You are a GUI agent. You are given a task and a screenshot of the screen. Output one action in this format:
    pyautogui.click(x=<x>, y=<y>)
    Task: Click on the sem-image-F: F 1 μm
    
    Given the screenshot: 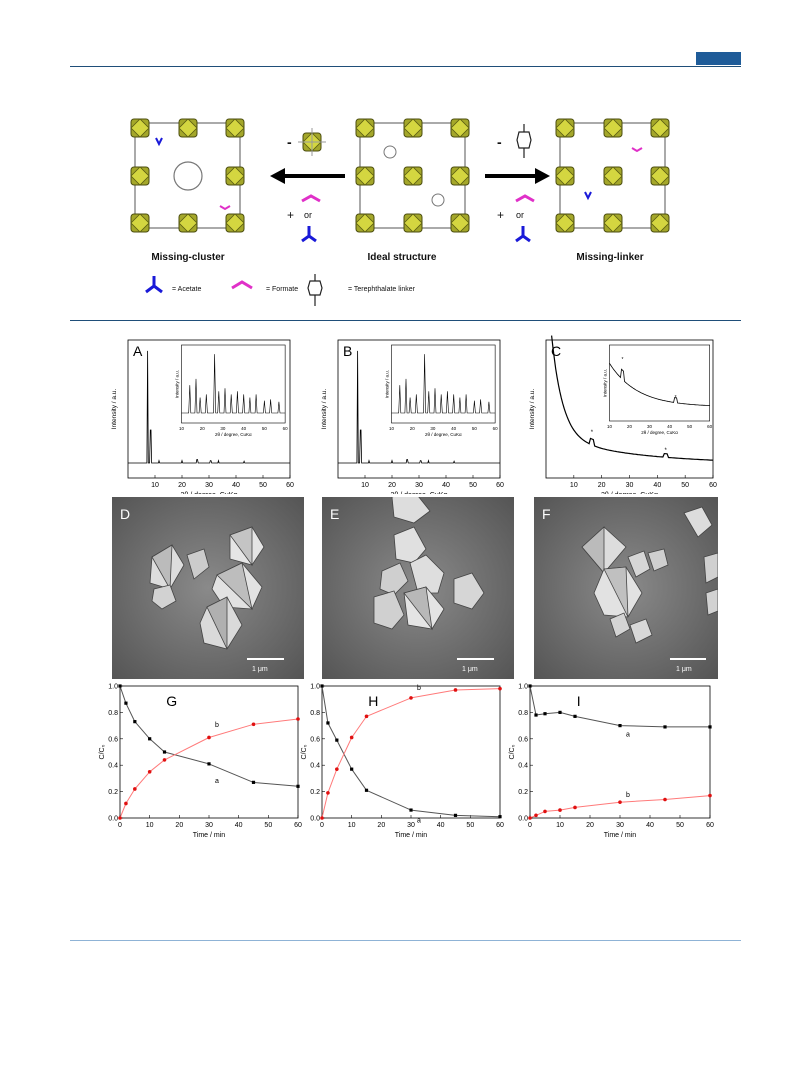 What is the action you would take?
    pyautogui.click(x=626, y=588)
    